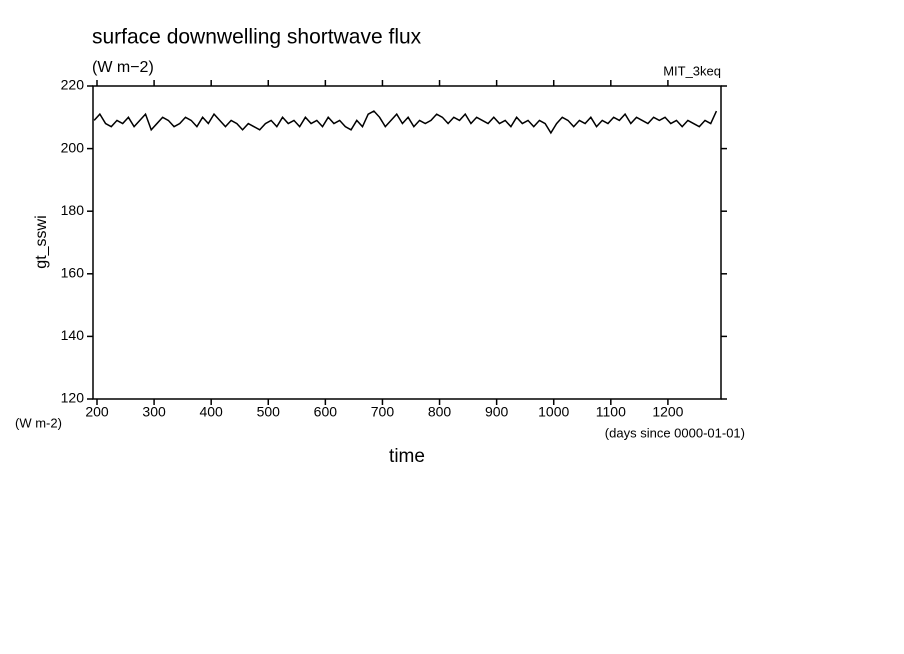  I want to click on y-tick-label: 160, so click(73, 273).